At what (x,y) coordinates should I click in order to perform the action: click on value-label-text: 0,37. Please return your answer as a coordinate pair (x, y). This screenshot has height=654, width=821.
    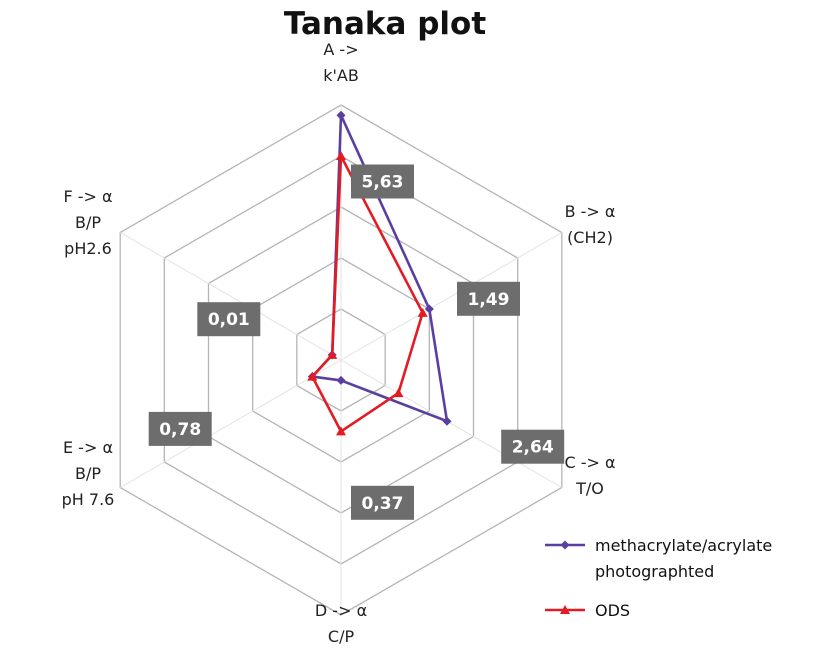
    Looking at the image, I should click on (383, 504).